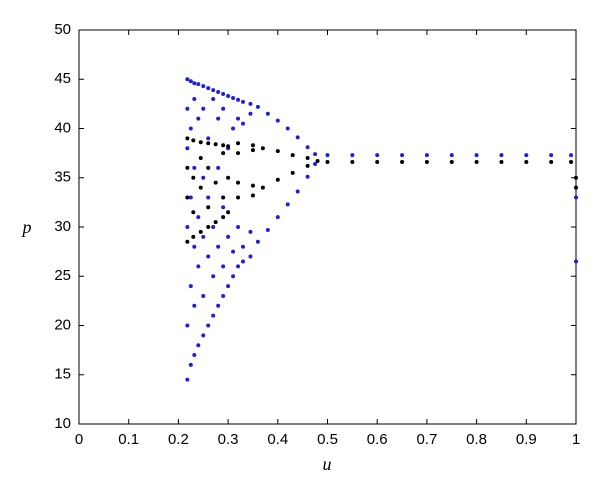 The width and height of the screenshot is (600, 502). Describe the element at coordinates (62, 177) in the screenshot. I see `y-tick-label: 35` at that location.